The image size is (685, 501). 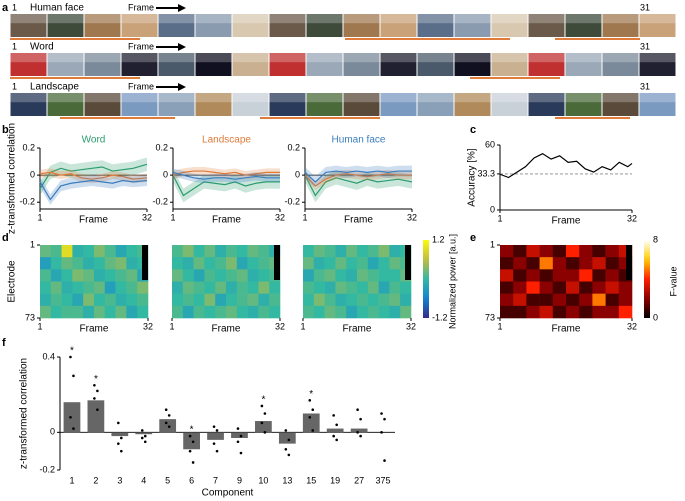 What do you see at coordinates (93, 190) in the screenshot?
I see `series-line` at bounding box center [93, 190].